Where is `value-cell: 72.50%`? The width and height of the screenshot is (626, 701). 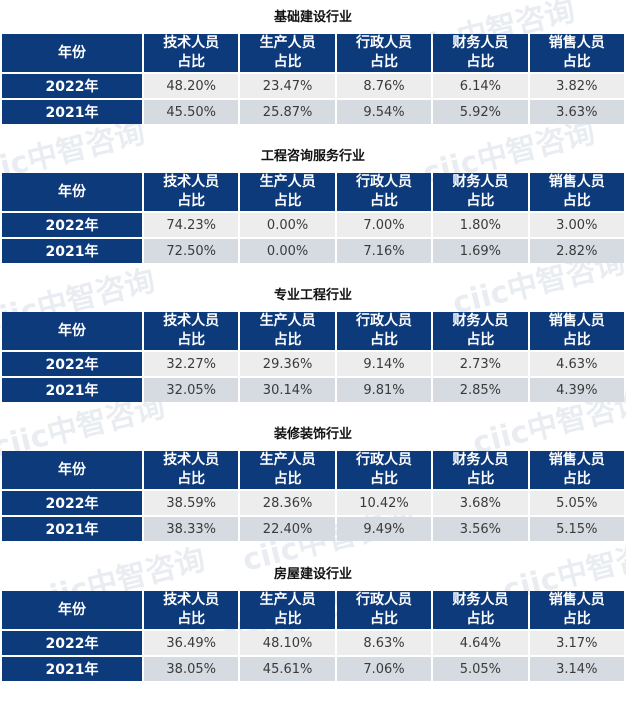
value-cell: 72.50% is located at coordinates (191, 251).